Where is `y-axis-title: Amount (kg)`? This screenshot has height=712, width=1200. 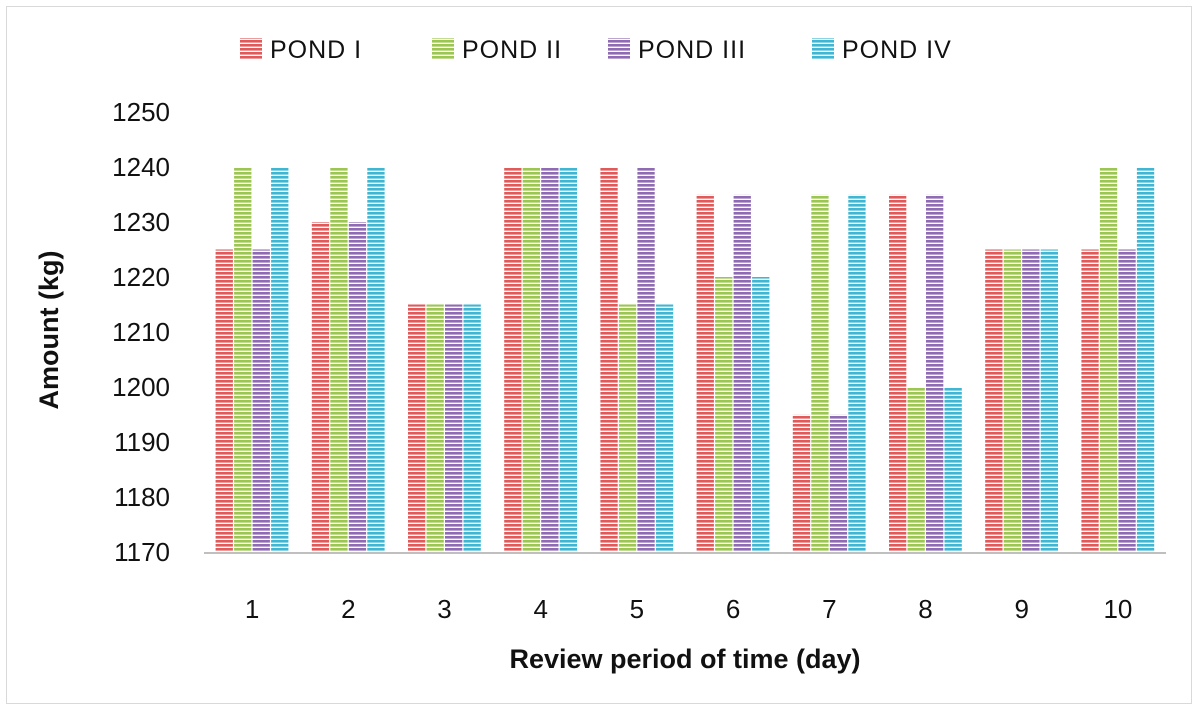
y-axis-title: Amount (kg) is located at coordinates (49, 330).